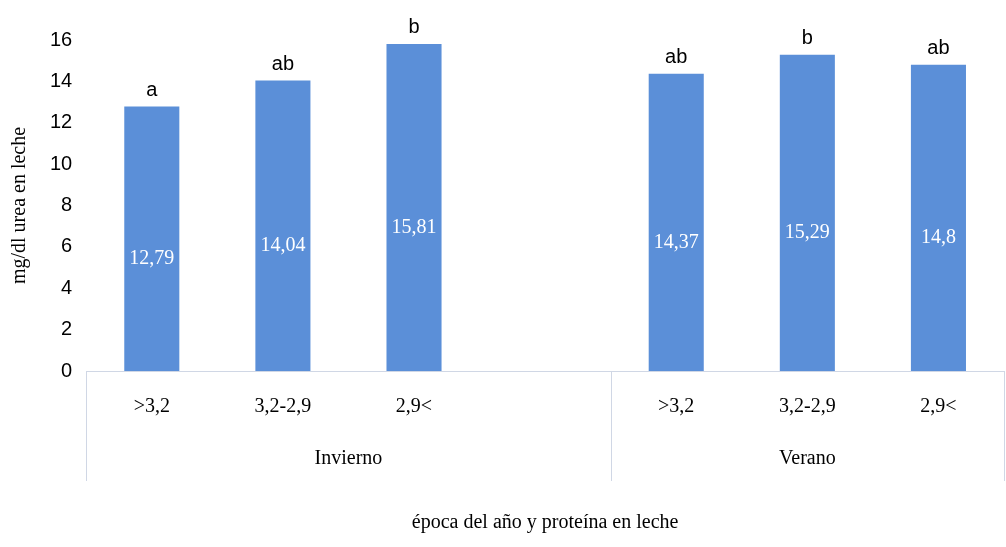 Image resolution: width=1006 pixels, height=547 pixels. Describe the element at coordinates (152, 88) in the screenshot. I see `annotation: a` at that location.